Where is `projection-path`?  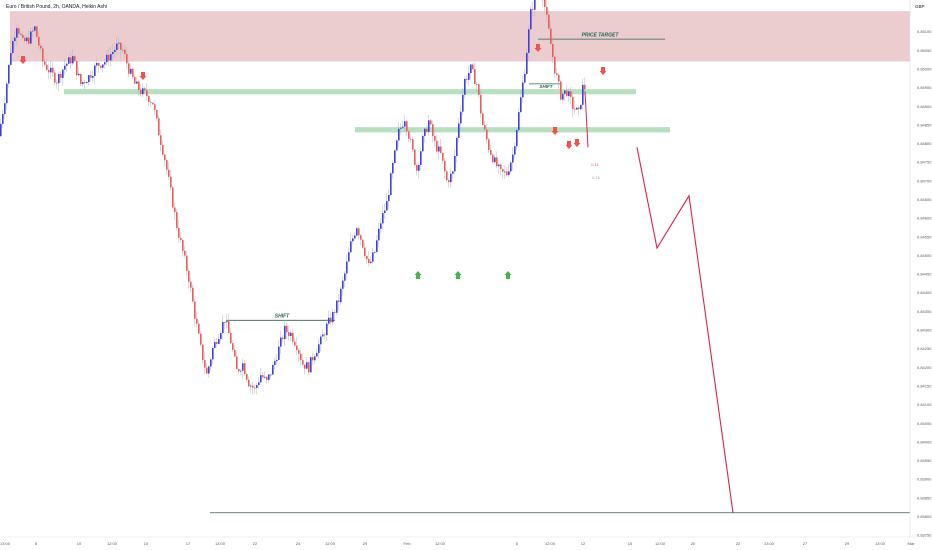
projection-path is located at coordinates (685, 330).